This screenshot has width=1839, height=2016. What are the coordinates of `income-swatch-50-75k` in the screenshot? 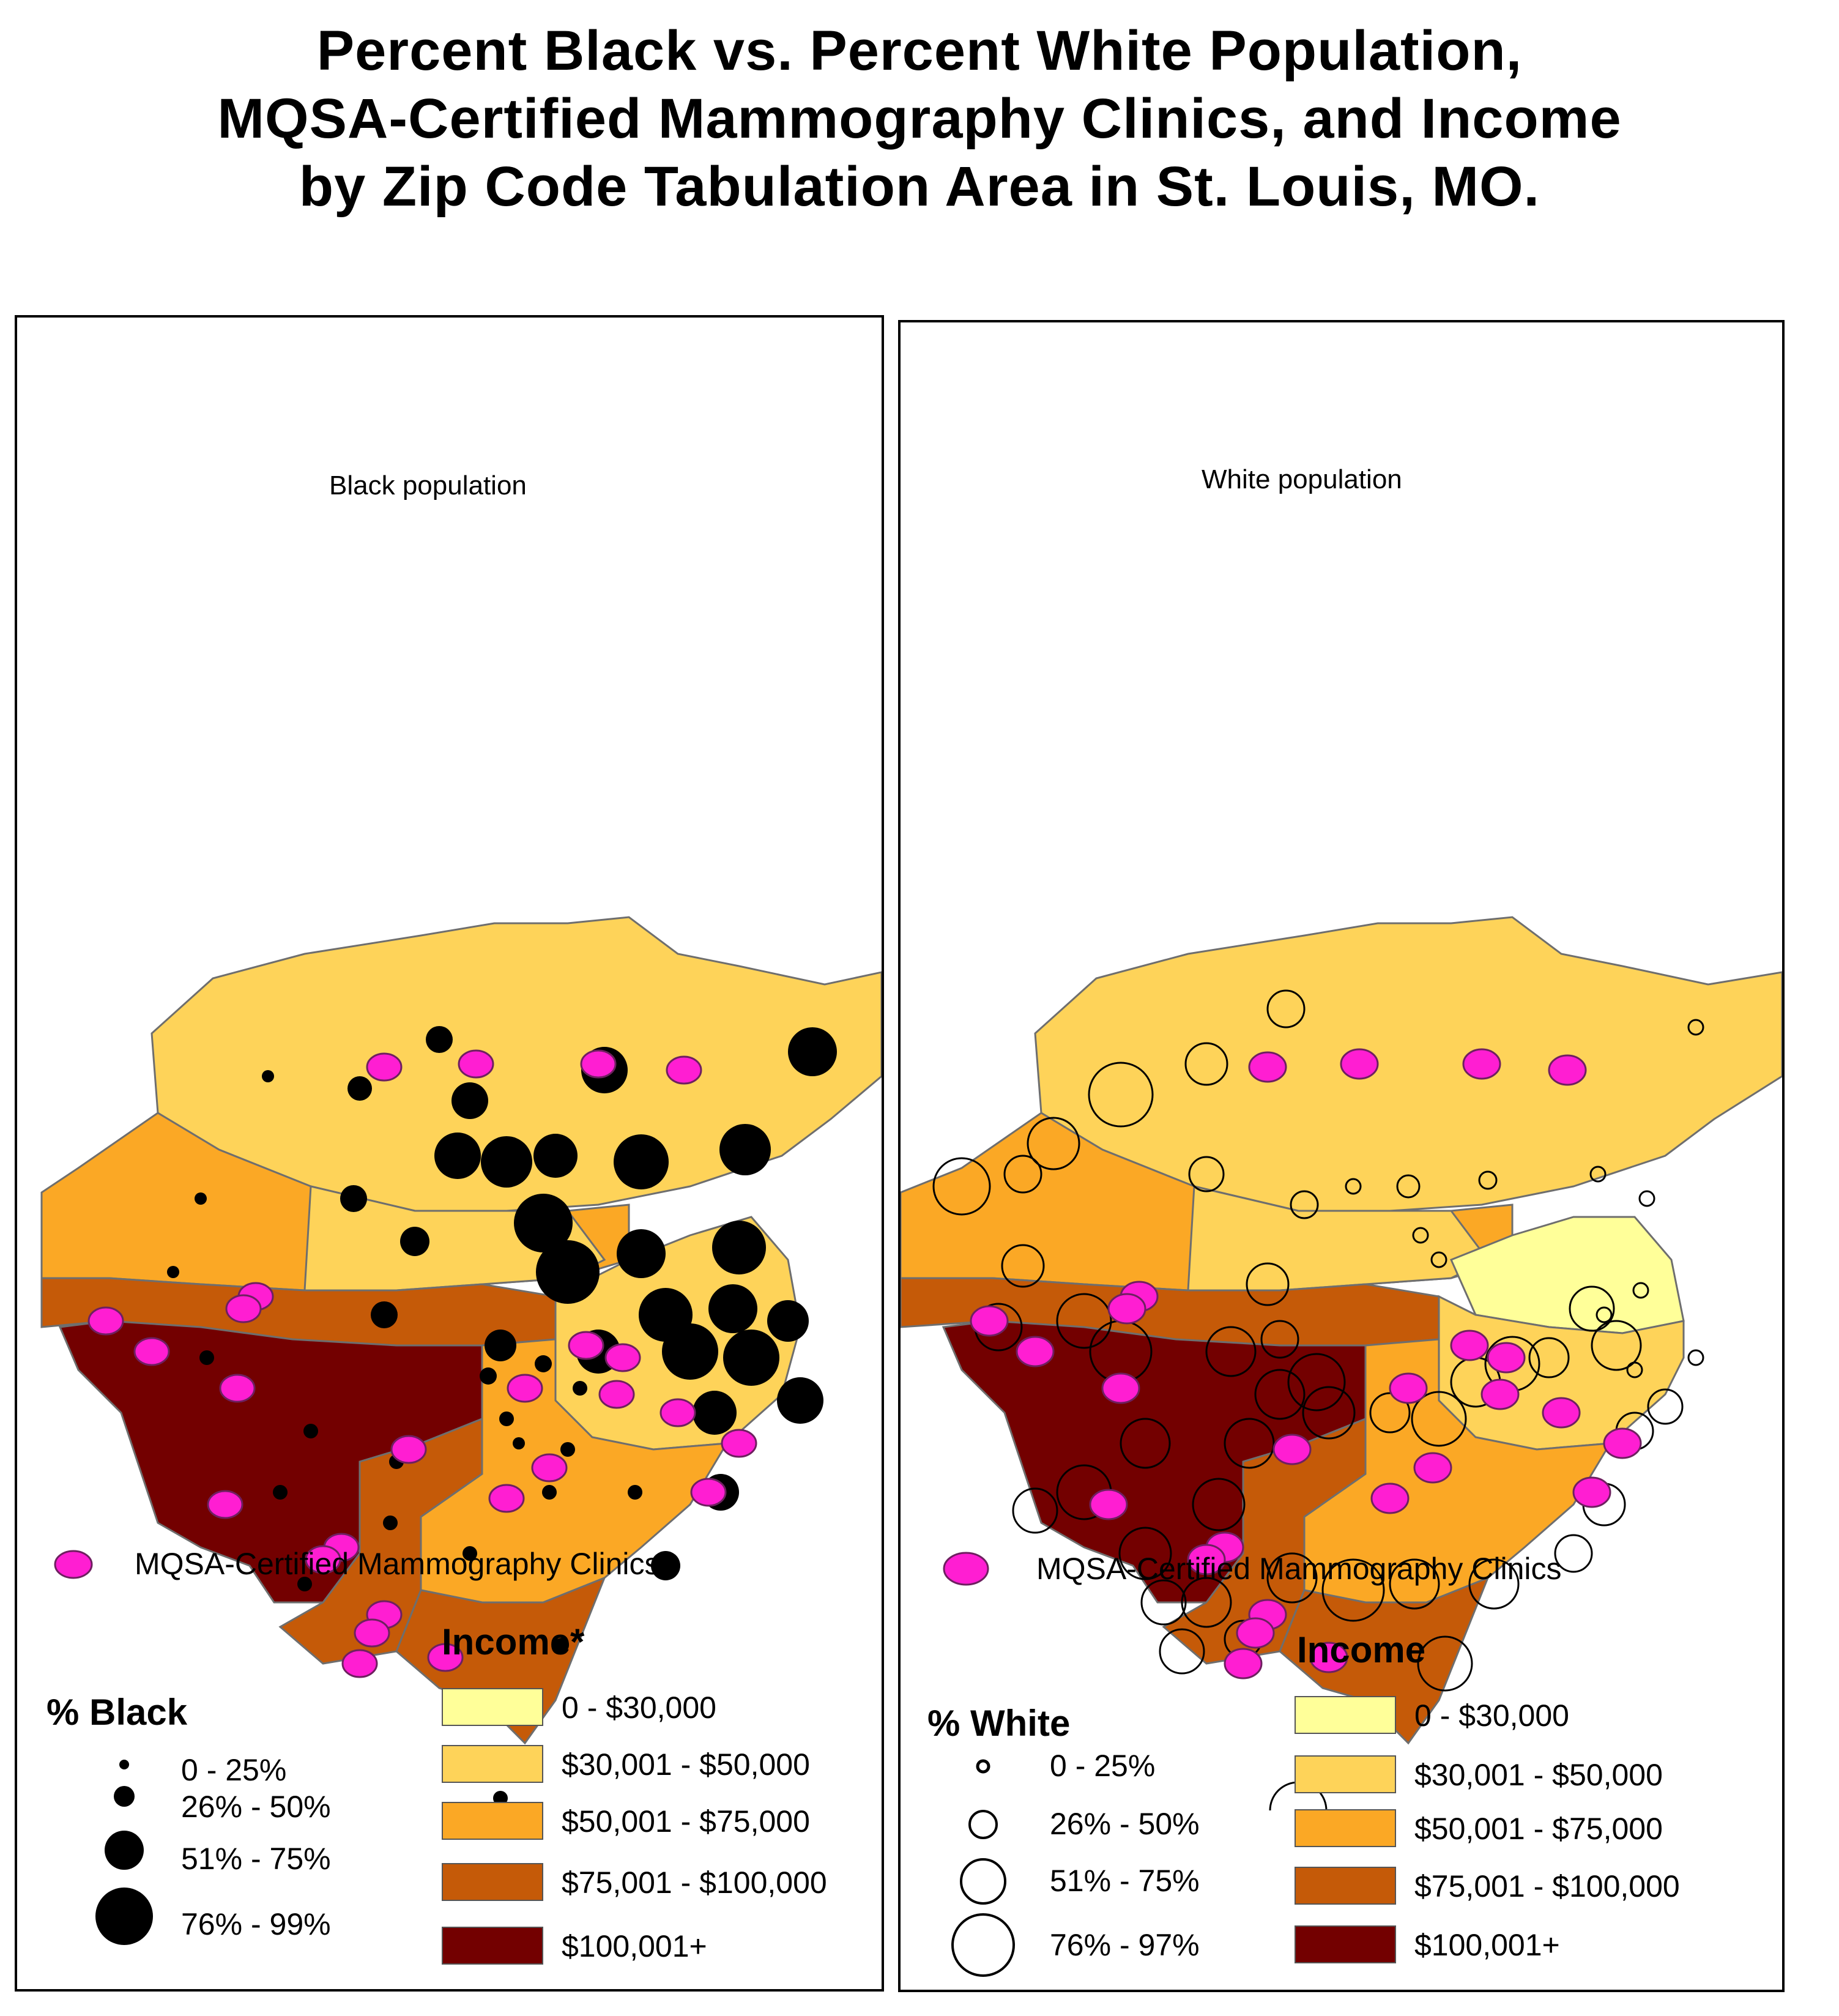 It's located at (492, 1821).